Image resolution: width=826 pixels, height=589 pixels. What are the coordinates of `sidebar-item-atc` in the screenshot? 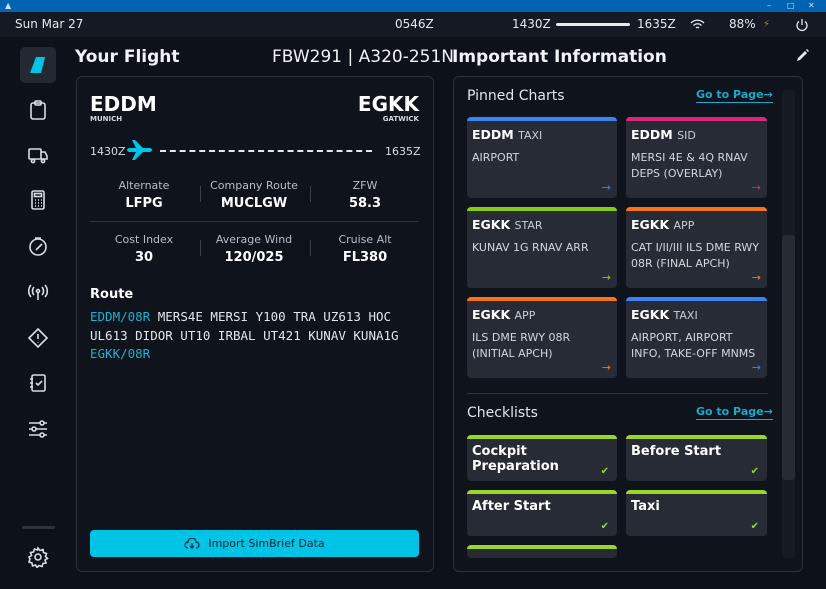 It's located at (38, 292).